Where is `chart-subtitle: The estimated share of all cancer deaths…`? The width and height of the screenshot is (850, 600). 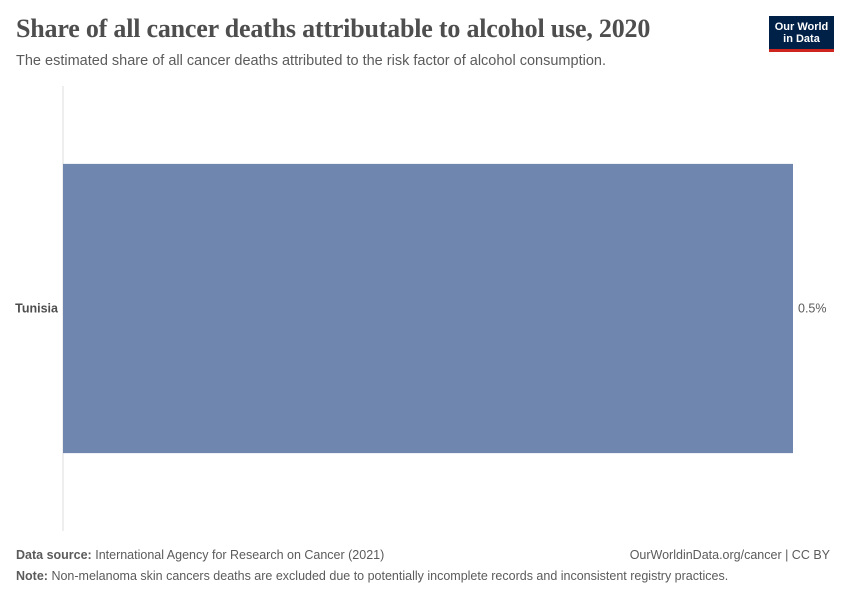
chart-subtitle: The estimated share of all cancer deaths… is located at coordinates (311, 61).